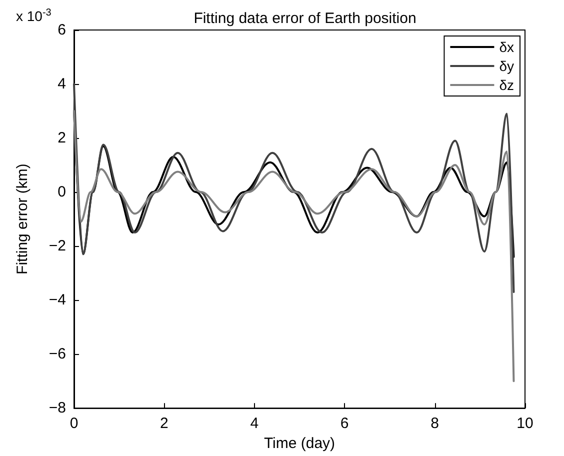 Image resolution: width=564 pixels, height=456 pixels. What do you see at coordinates (62, 30) in the screenshot?
I see `y-tick-label: 6` at bounding box center [62, 30].